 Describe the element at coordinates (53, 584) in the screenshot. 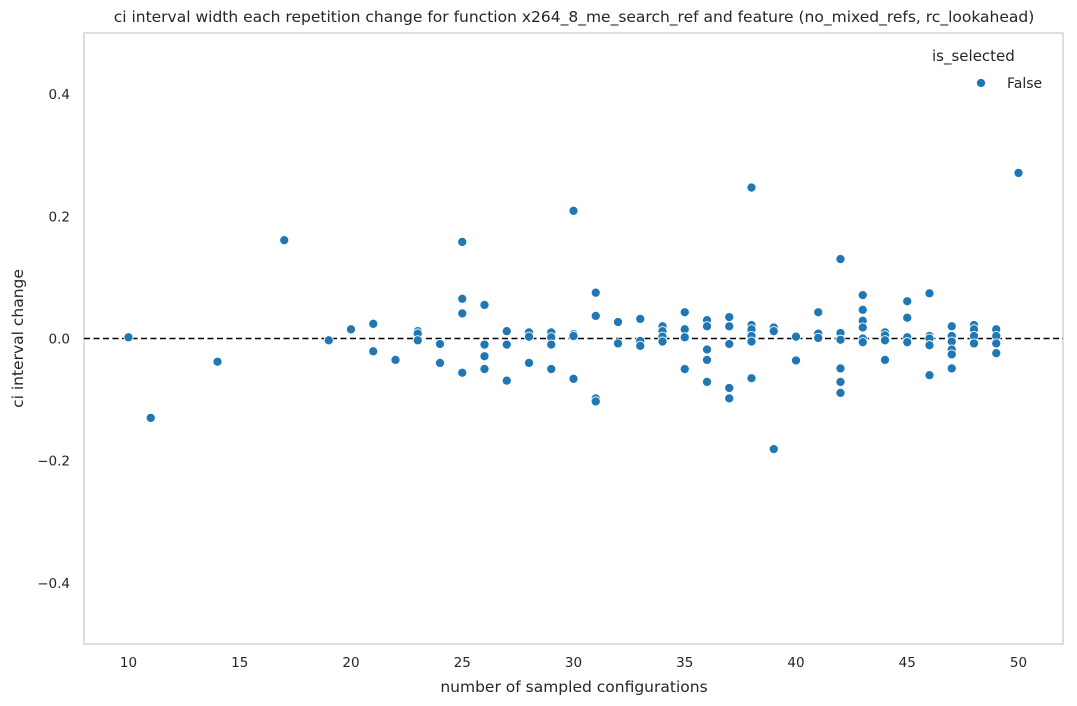

I see `y-tick-label: −0.4` at that location.